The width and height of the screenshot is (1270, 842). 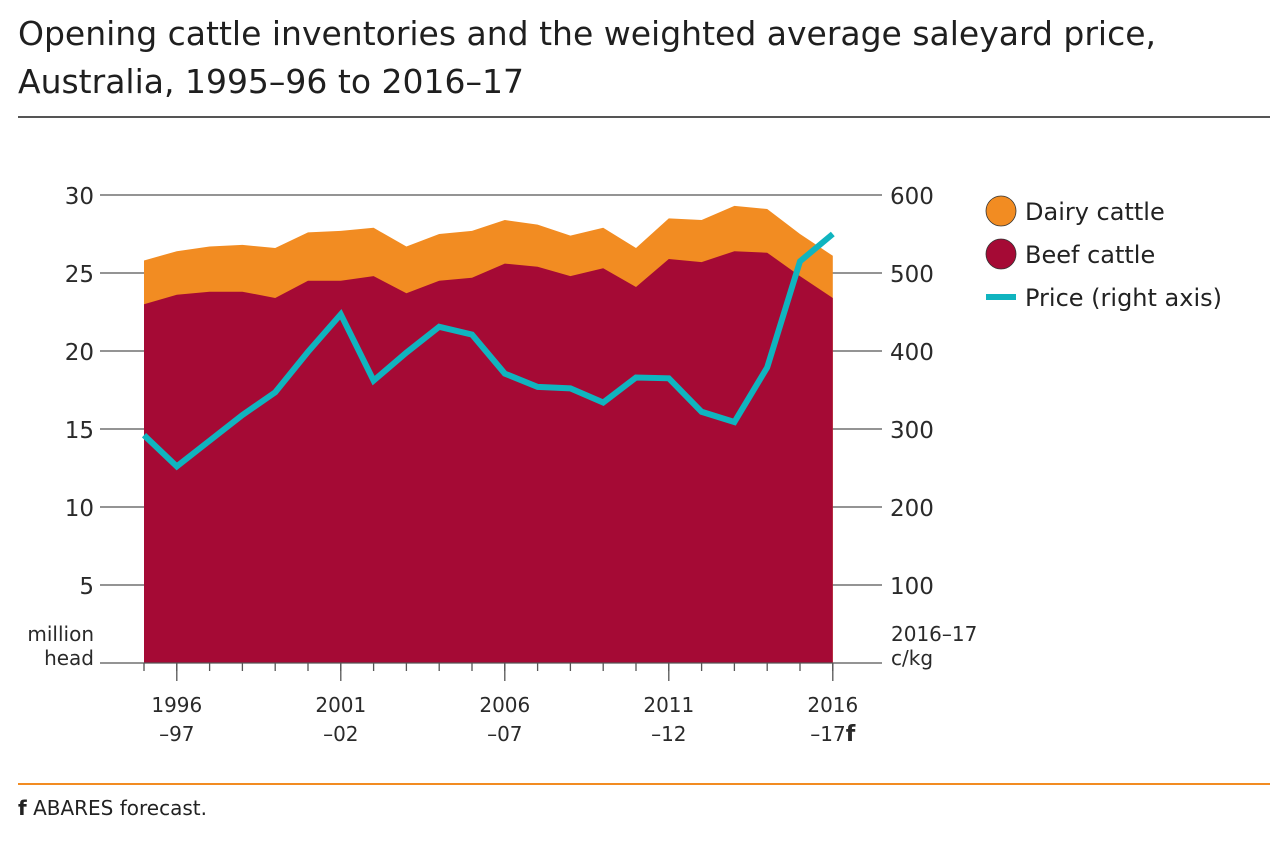 I want to click on y-left-tick-label: 15, so click(x=79, y=431).